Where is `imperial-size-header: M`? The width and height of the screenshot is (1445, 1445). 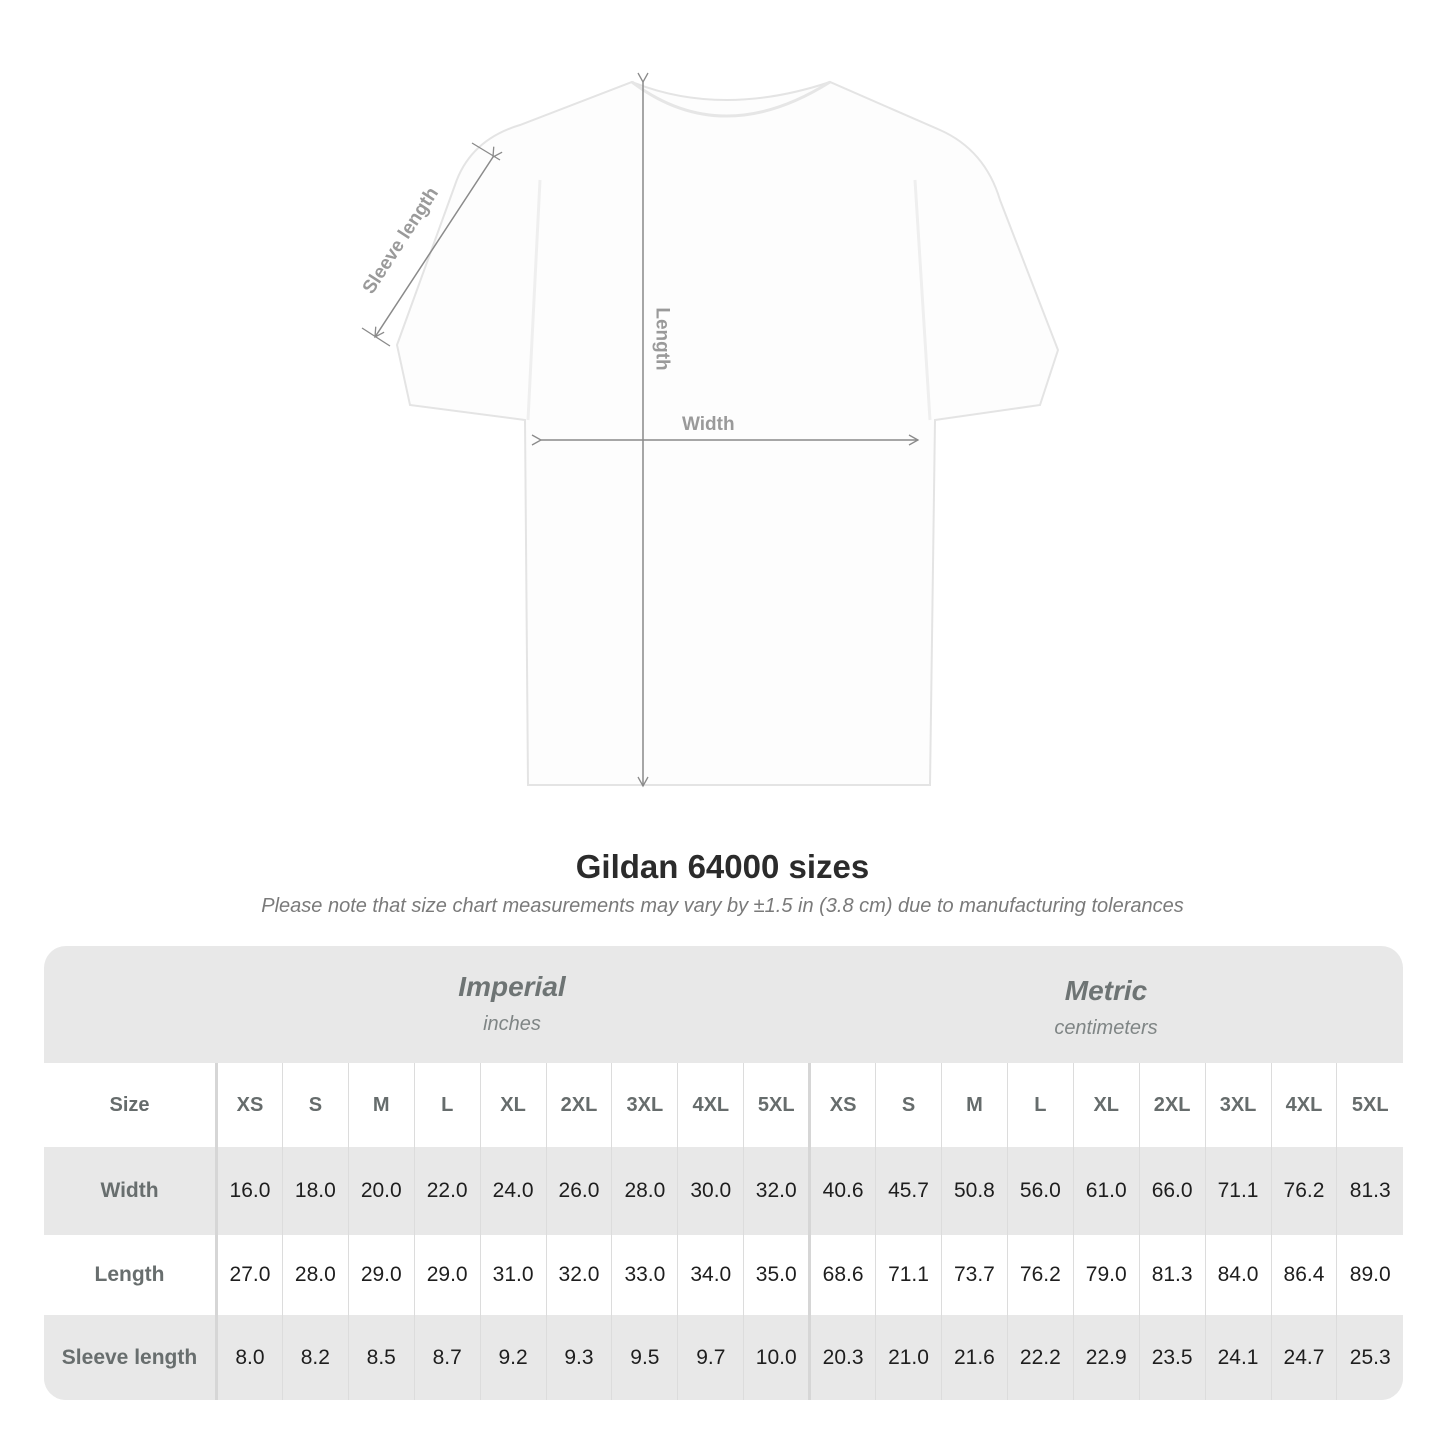 imperial-size-header: M is located at coordinates (381, 1105).